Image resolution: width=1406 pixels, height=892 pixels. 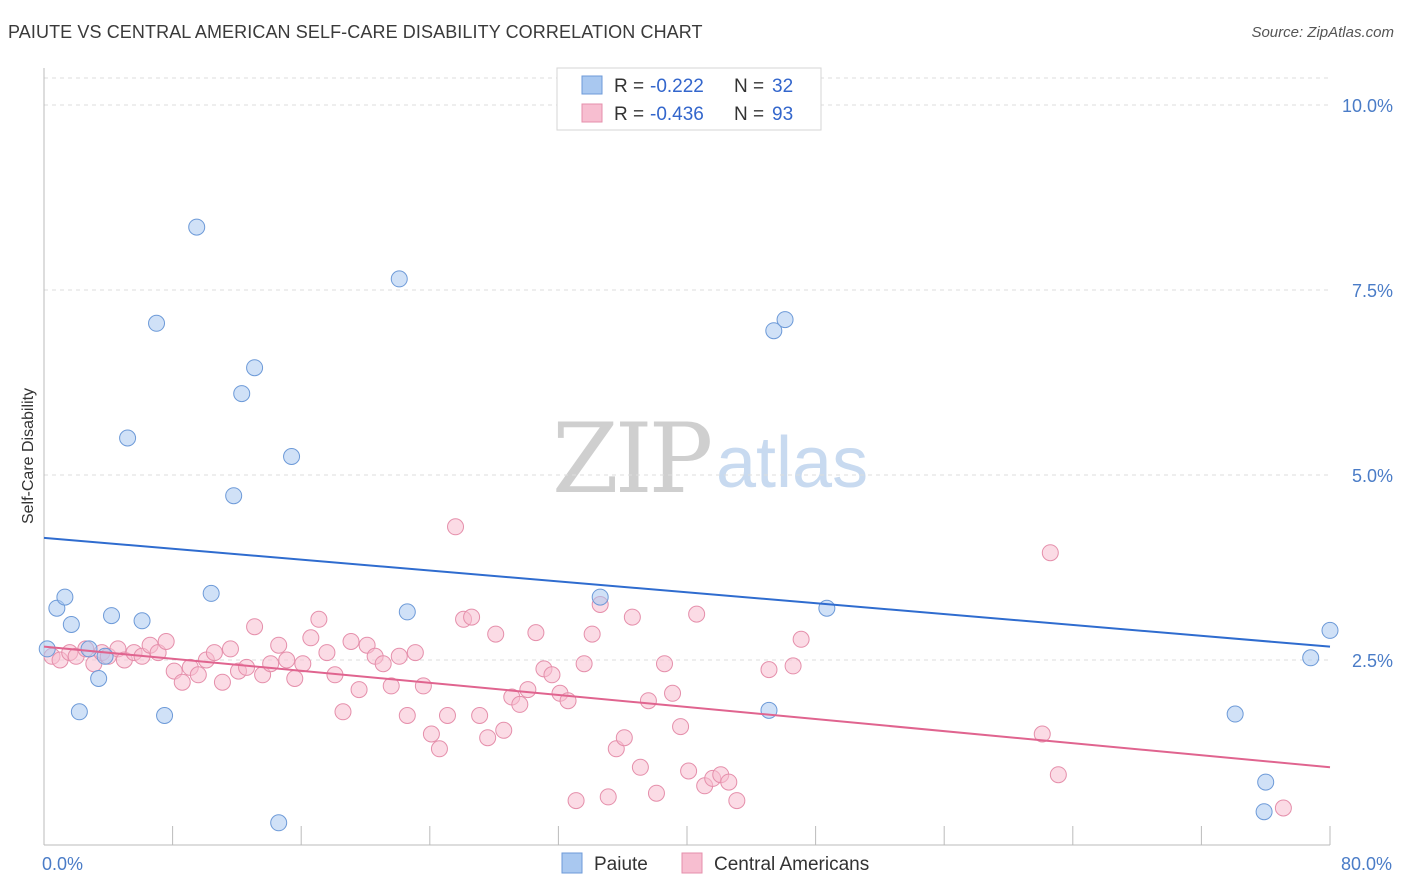 What do you see at coordinates (792, 463) in the screenshot?
I see `watermark-atlas: atlas` at bounding box center [792, 463].